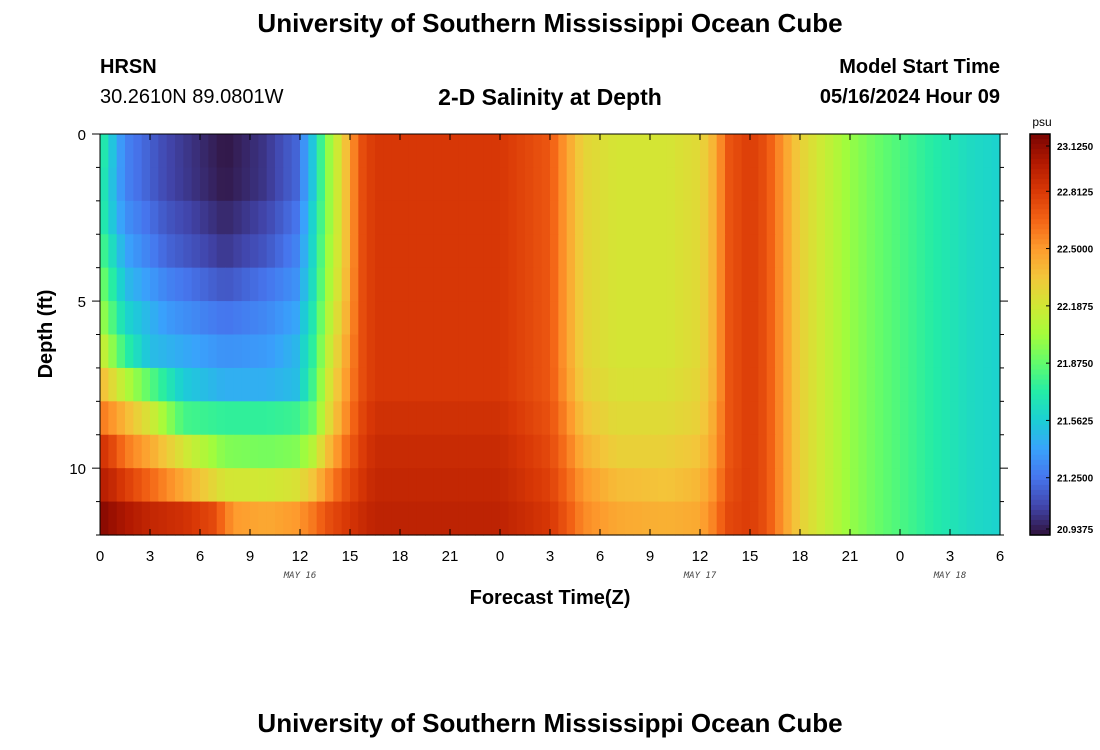  I want to click on x-tick-label: 15, so click(750, 556).